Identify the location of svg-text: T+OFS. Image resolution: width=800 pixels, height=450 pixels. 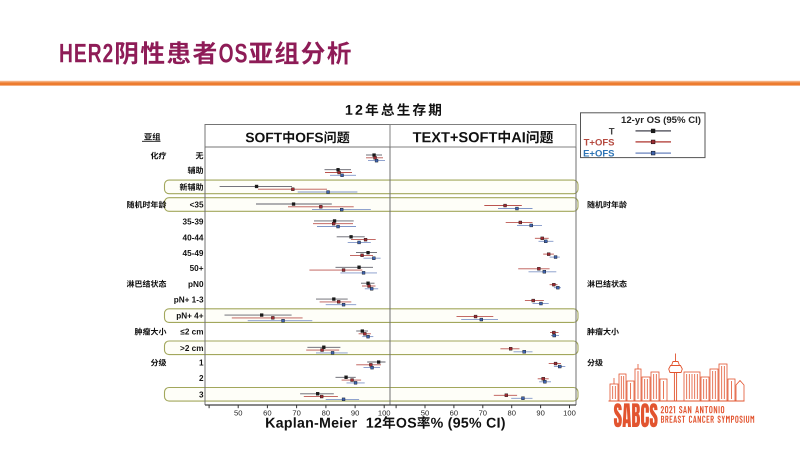
(599, 142).